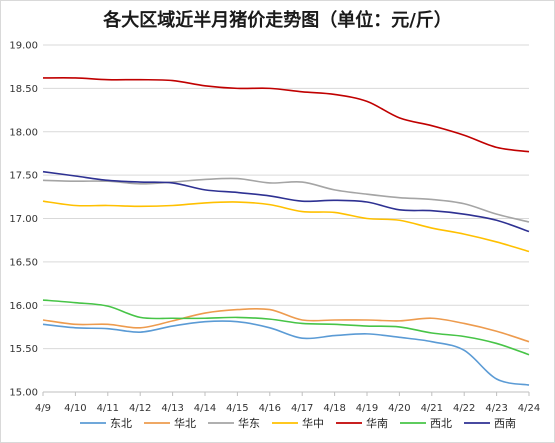 This screenshot has width=555, height=443. Describe the element at coordinates (23, 306) in the screenshot. I see `y-tick-label: 16.00` at that location.